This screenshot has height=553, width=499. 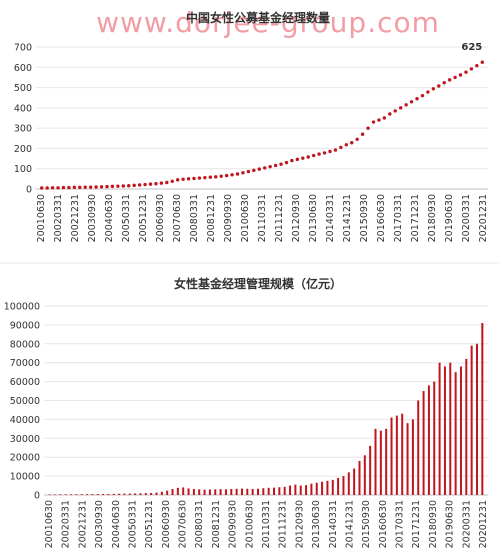 I want to click on y-tick-label: 30000, so click(x=25, y=439).